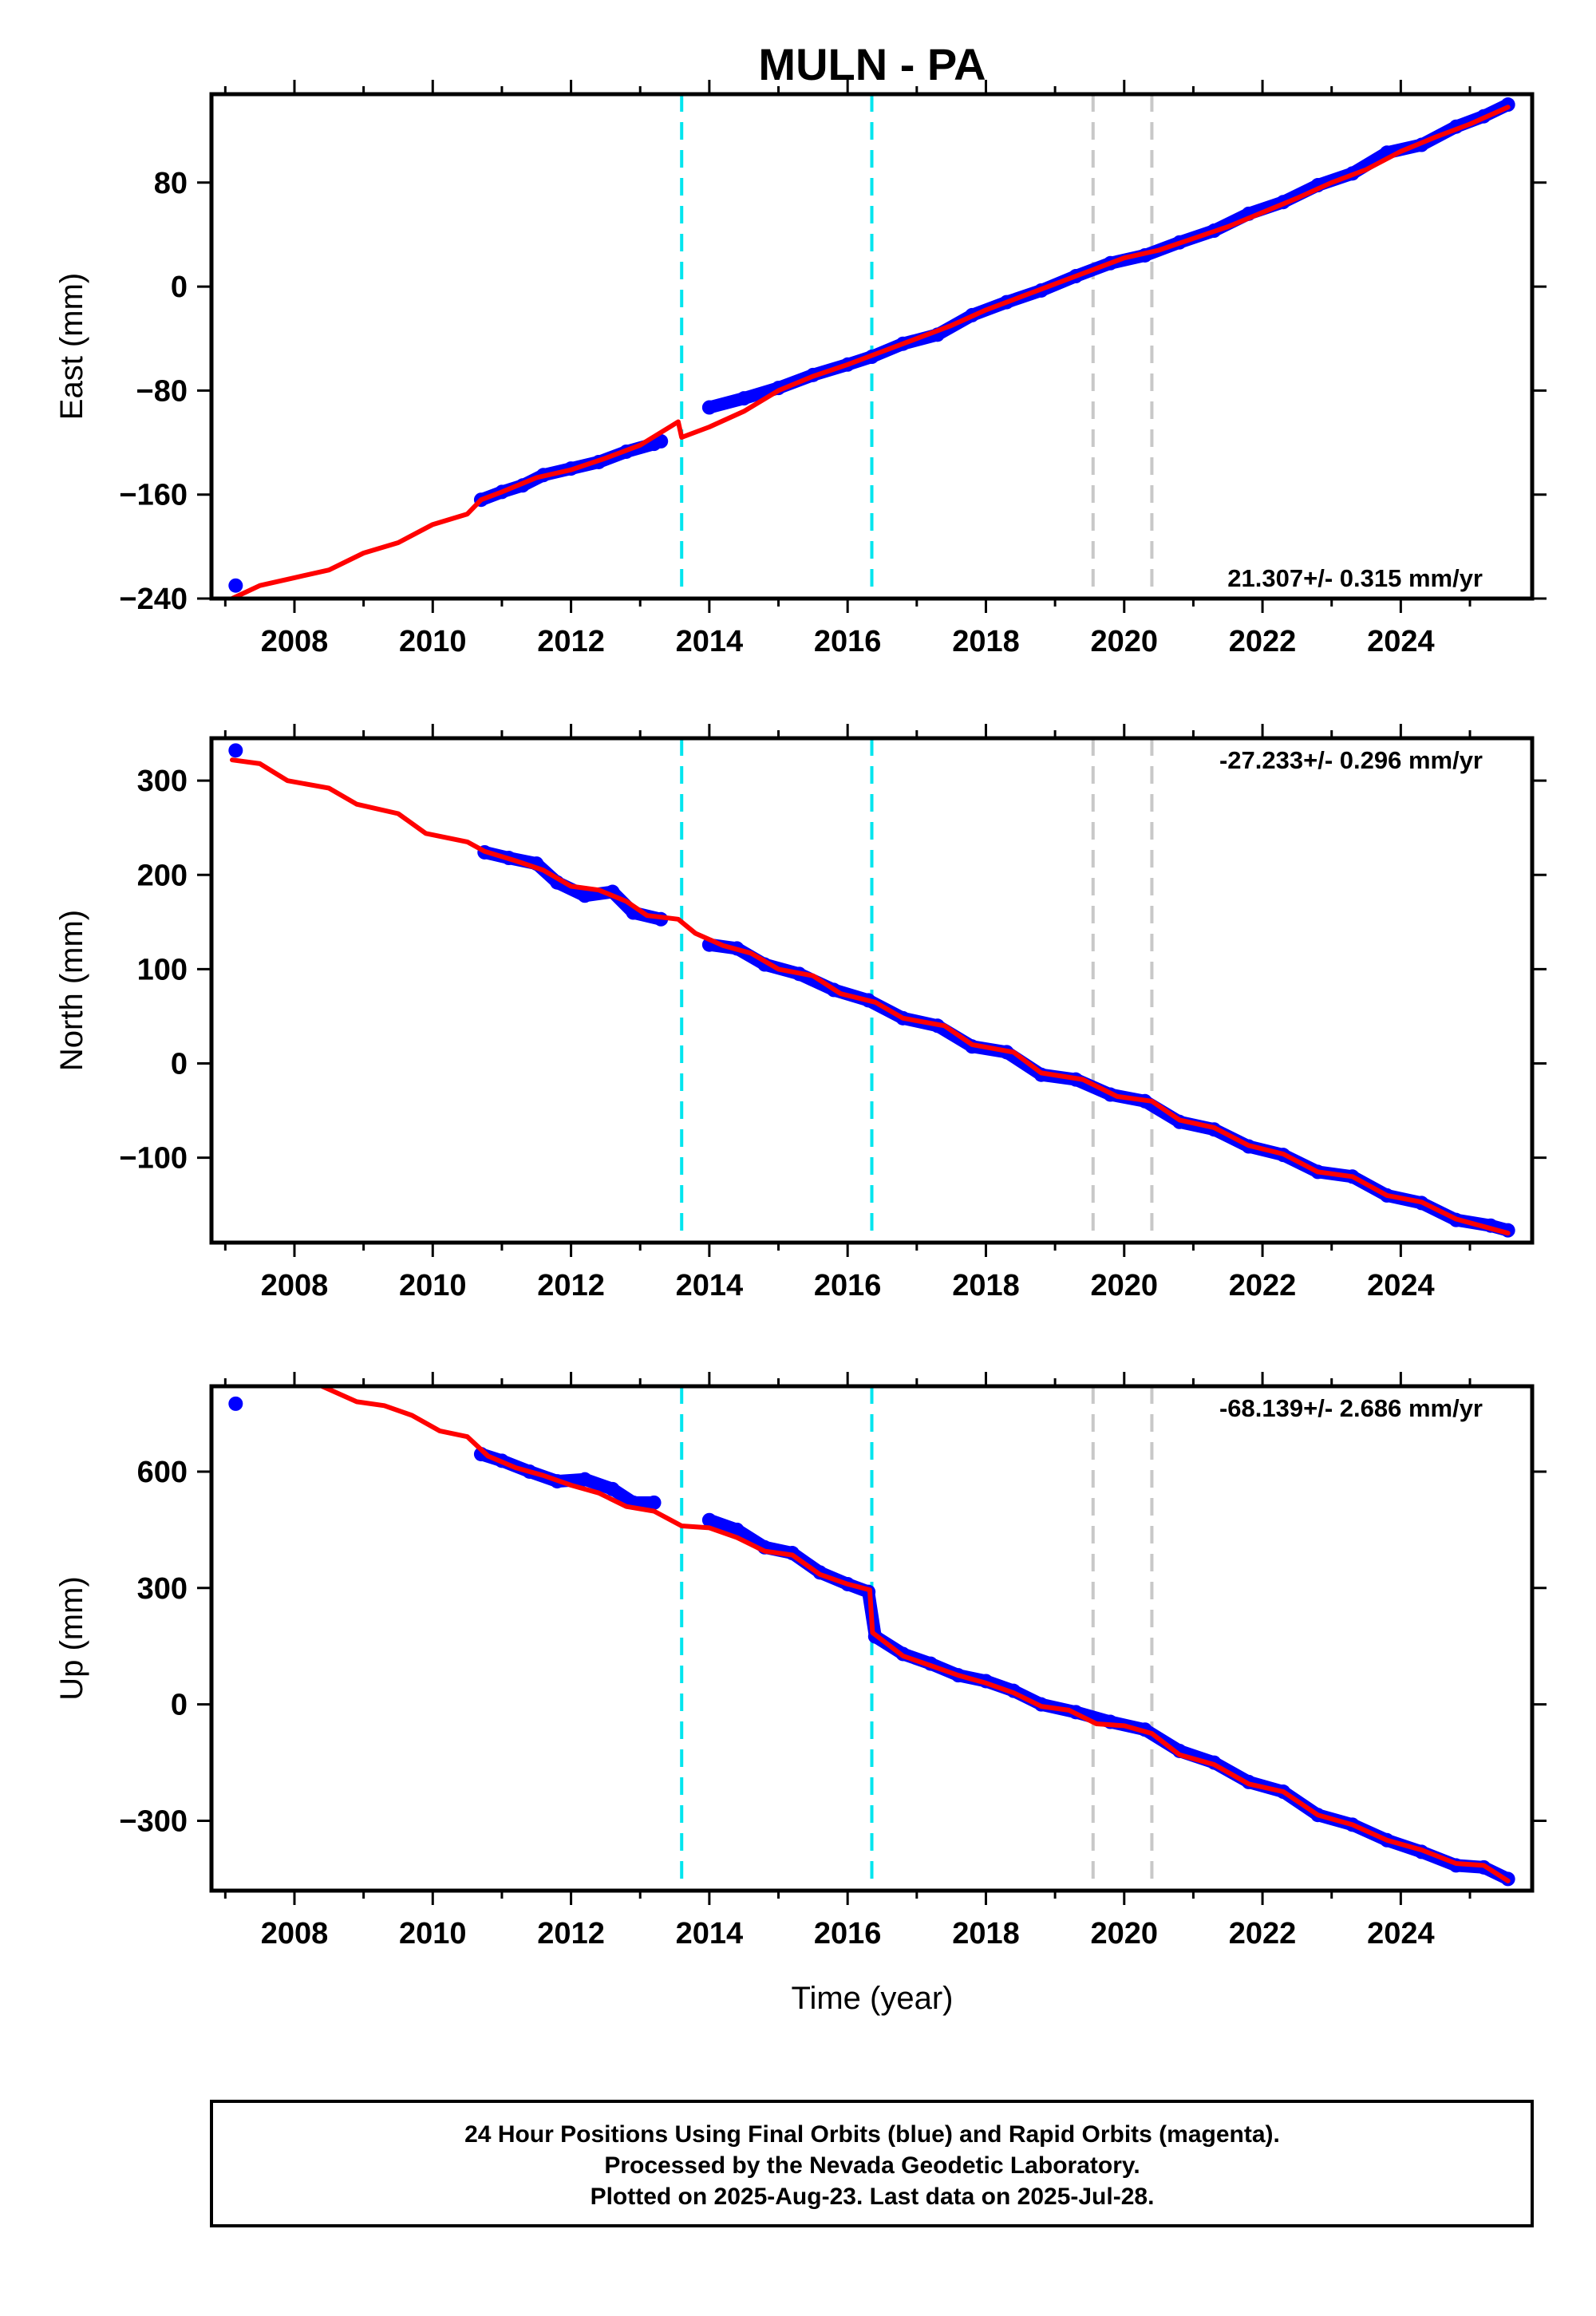  What do you see at coordinates (1351, 1408) in the screenshot?
I see `up-rate-label: -68.139+/- 2.686 mm/yr` at bounding box center [1351, 1408].